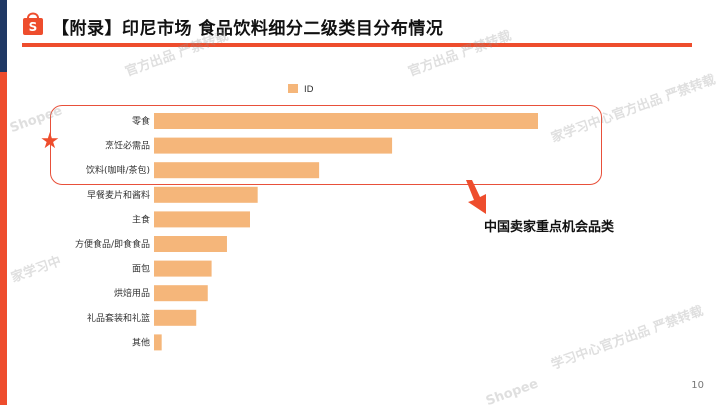 The height and width of the screenshot is (409, 720). What do you see at coordinates (33, 27) in the screenshot?
I see `svg-text: S` at bounding box center [33, 27].